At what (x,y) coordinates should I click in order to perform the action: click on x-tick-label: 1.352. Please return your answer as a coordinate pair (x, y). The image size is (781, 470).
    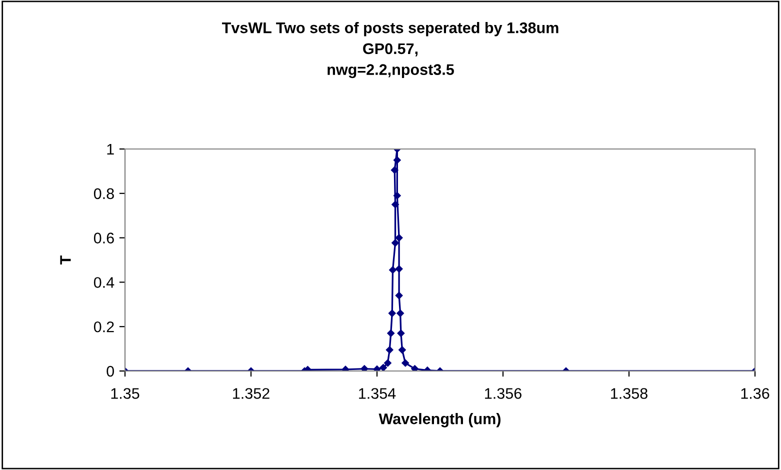
    Looking at the image, I should click on (251, 393).